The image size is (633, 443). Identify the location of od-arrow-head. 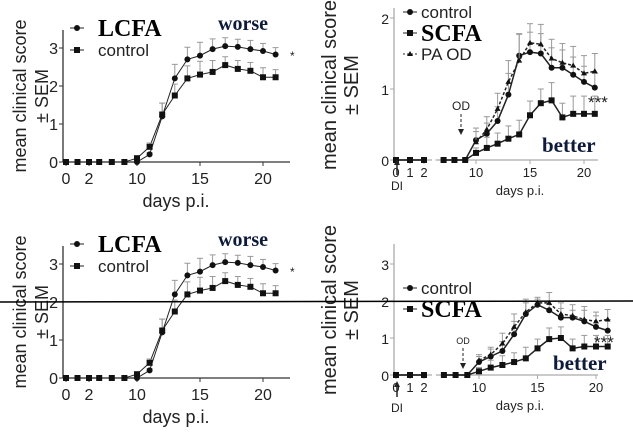
(463, 366).